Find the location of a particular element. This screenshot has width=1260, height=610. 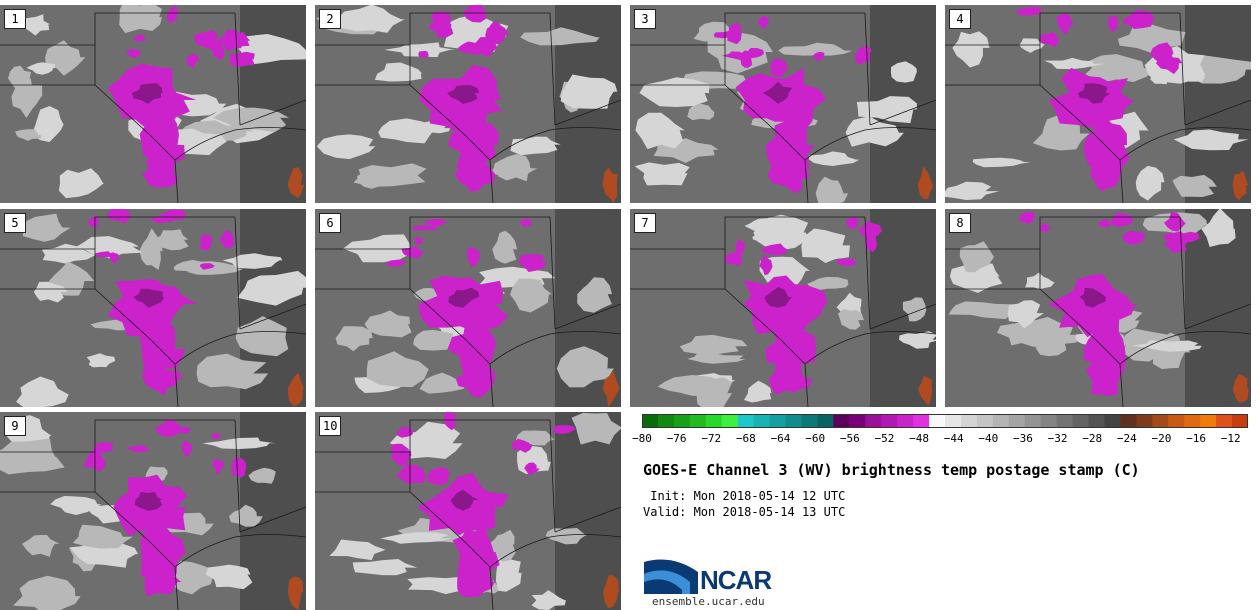

postage-stamp-panel: 5 is located at coordinates (153, 308).